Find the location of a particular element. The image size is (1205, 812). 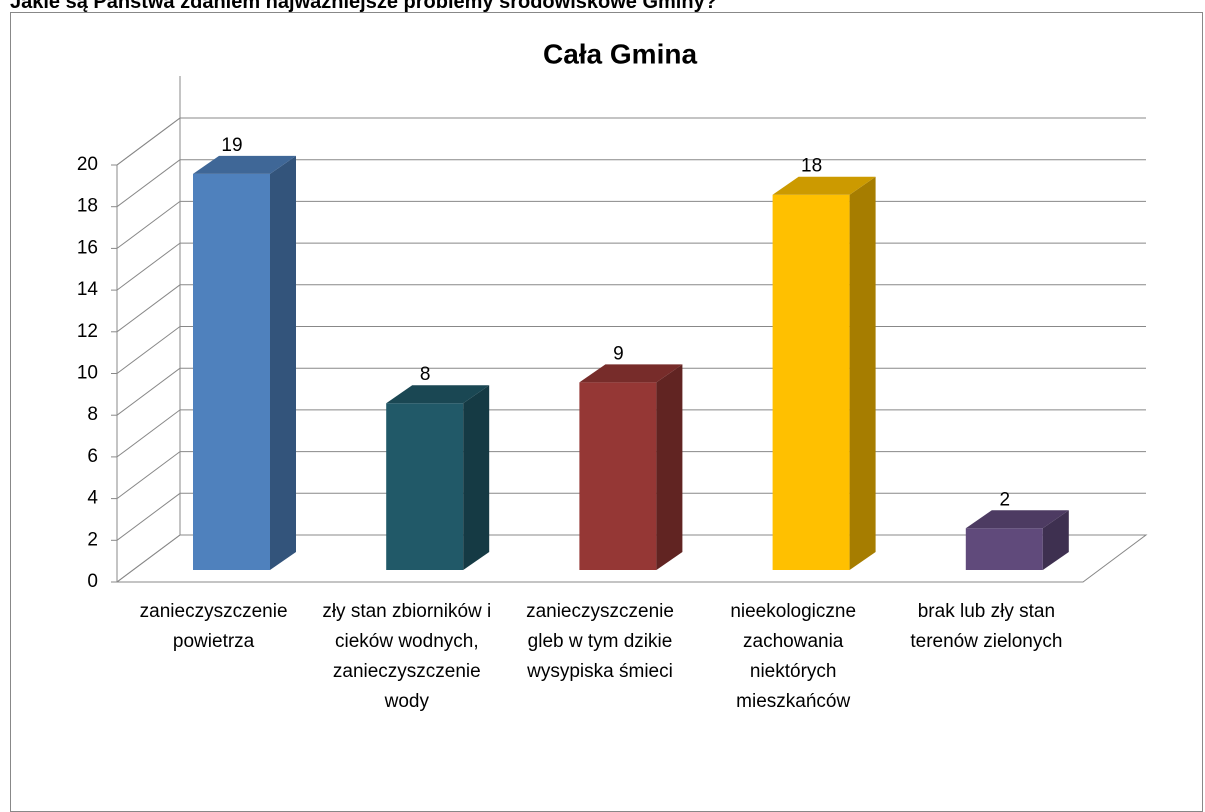

chart-title: Cała Gmina is located at coordinates (620, 53).